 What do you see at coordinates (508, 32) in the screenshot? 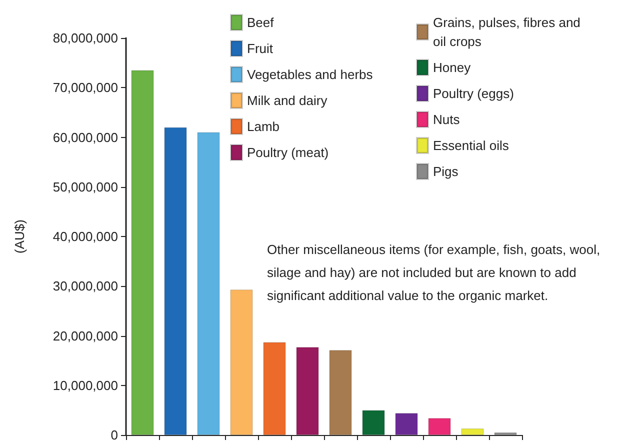
I see `legend-label: Grains, pulses, fibres and oil crops` at bounding box center [508, 32].